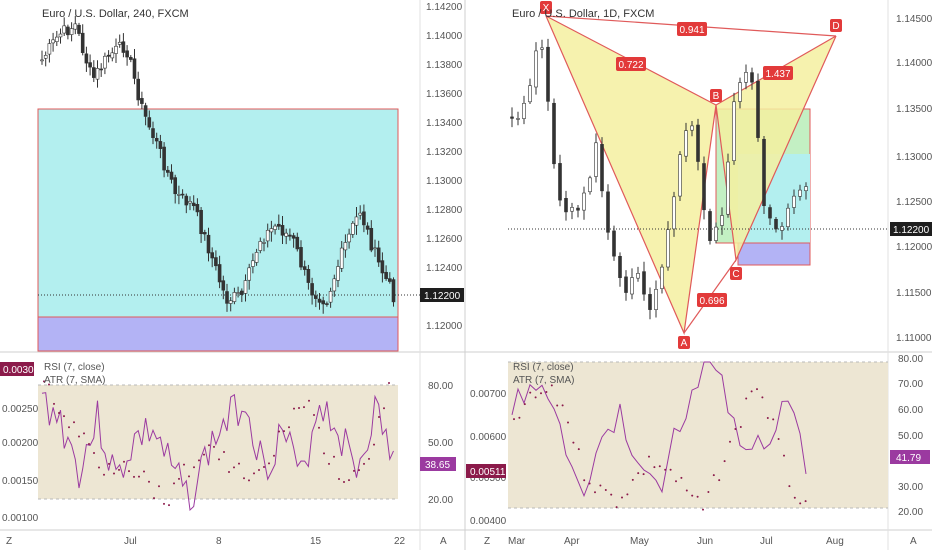 This screenshot has width=932, height=550. What do you see at coordinates (9, 541) in the screenshot?
I see `left-z-button: Z` at bounding box center [9, 541].